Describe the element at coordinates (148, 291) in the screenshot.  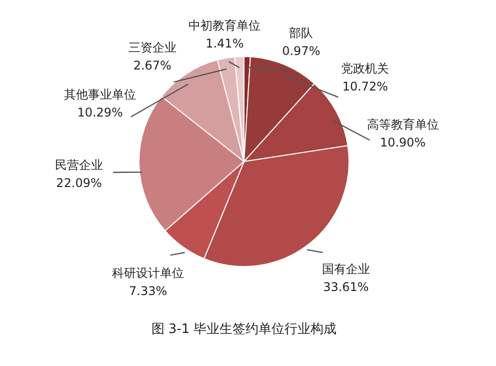
I see `data-label: 7.33%` at that location.